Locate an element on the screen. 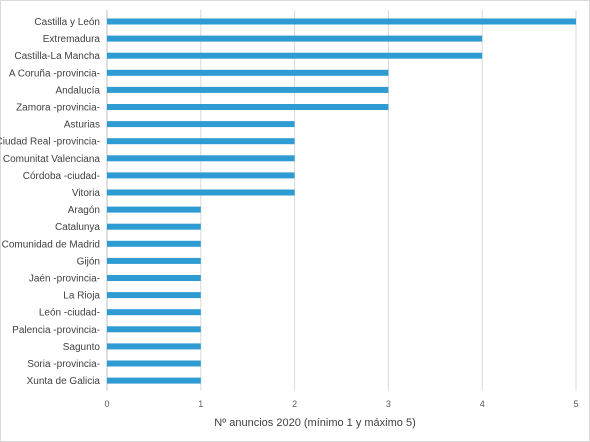  x-tick-labels: 0 1 2 3 4 5 is located at coordinates (341, 404).